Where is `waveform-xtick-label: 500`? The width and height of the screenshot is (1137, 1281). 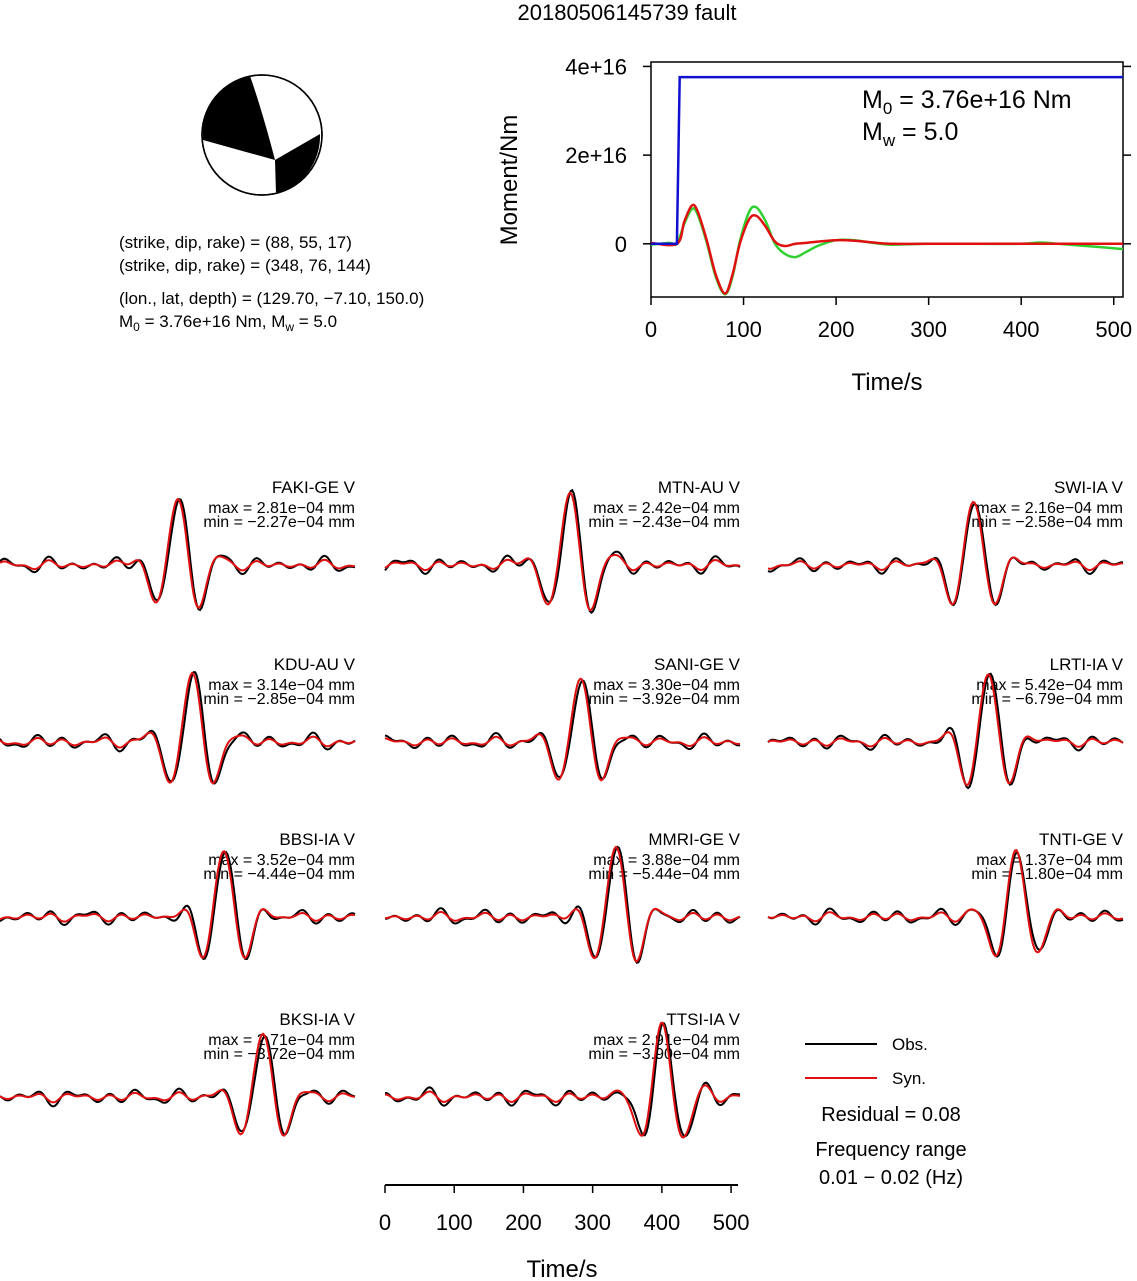 waveform-xtick-label: 500 is located at coordinates (731, 1222).